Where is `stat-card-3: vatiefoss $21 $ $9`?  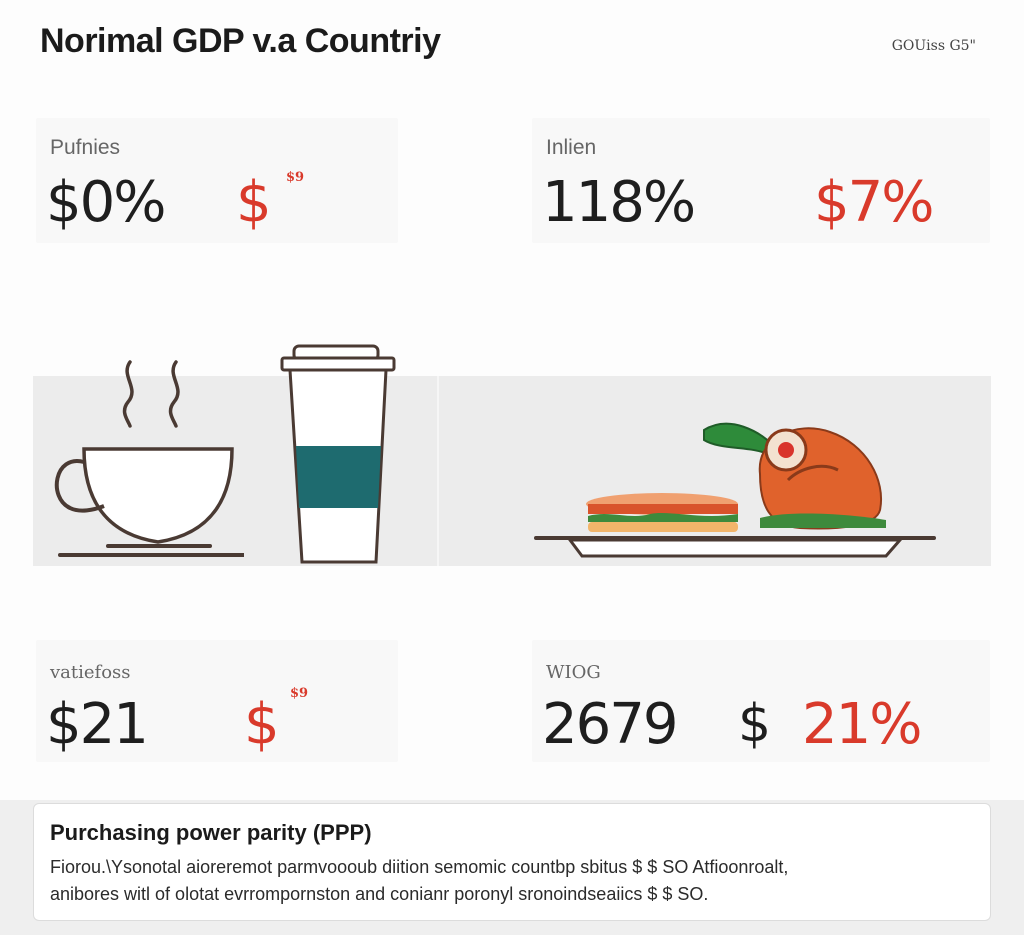 stat-card-3: vatiefoss $21 $ $9 is located at coordinates (217, 701).